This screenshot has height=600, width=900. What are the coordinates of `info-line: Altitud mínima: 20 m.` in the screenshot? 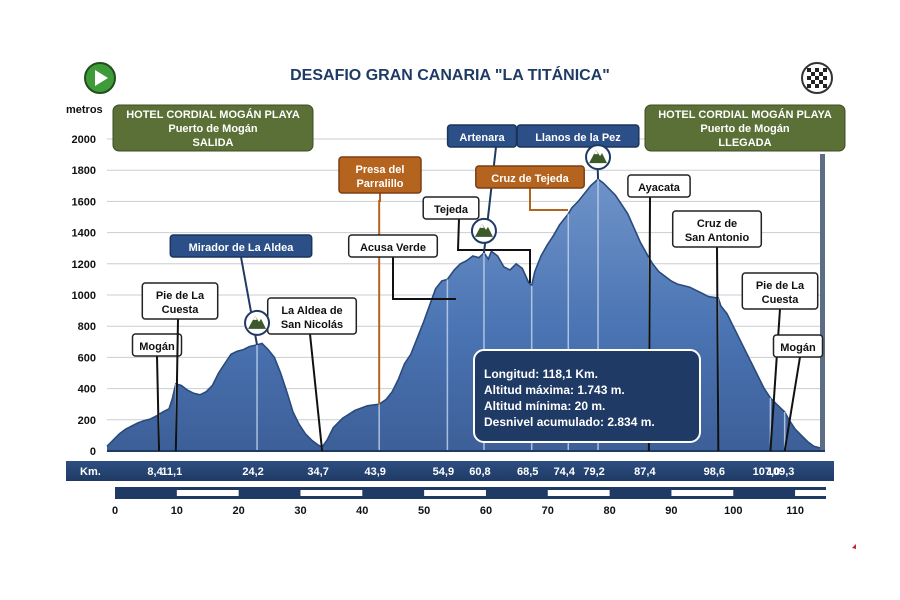 It's located at (544, 406).